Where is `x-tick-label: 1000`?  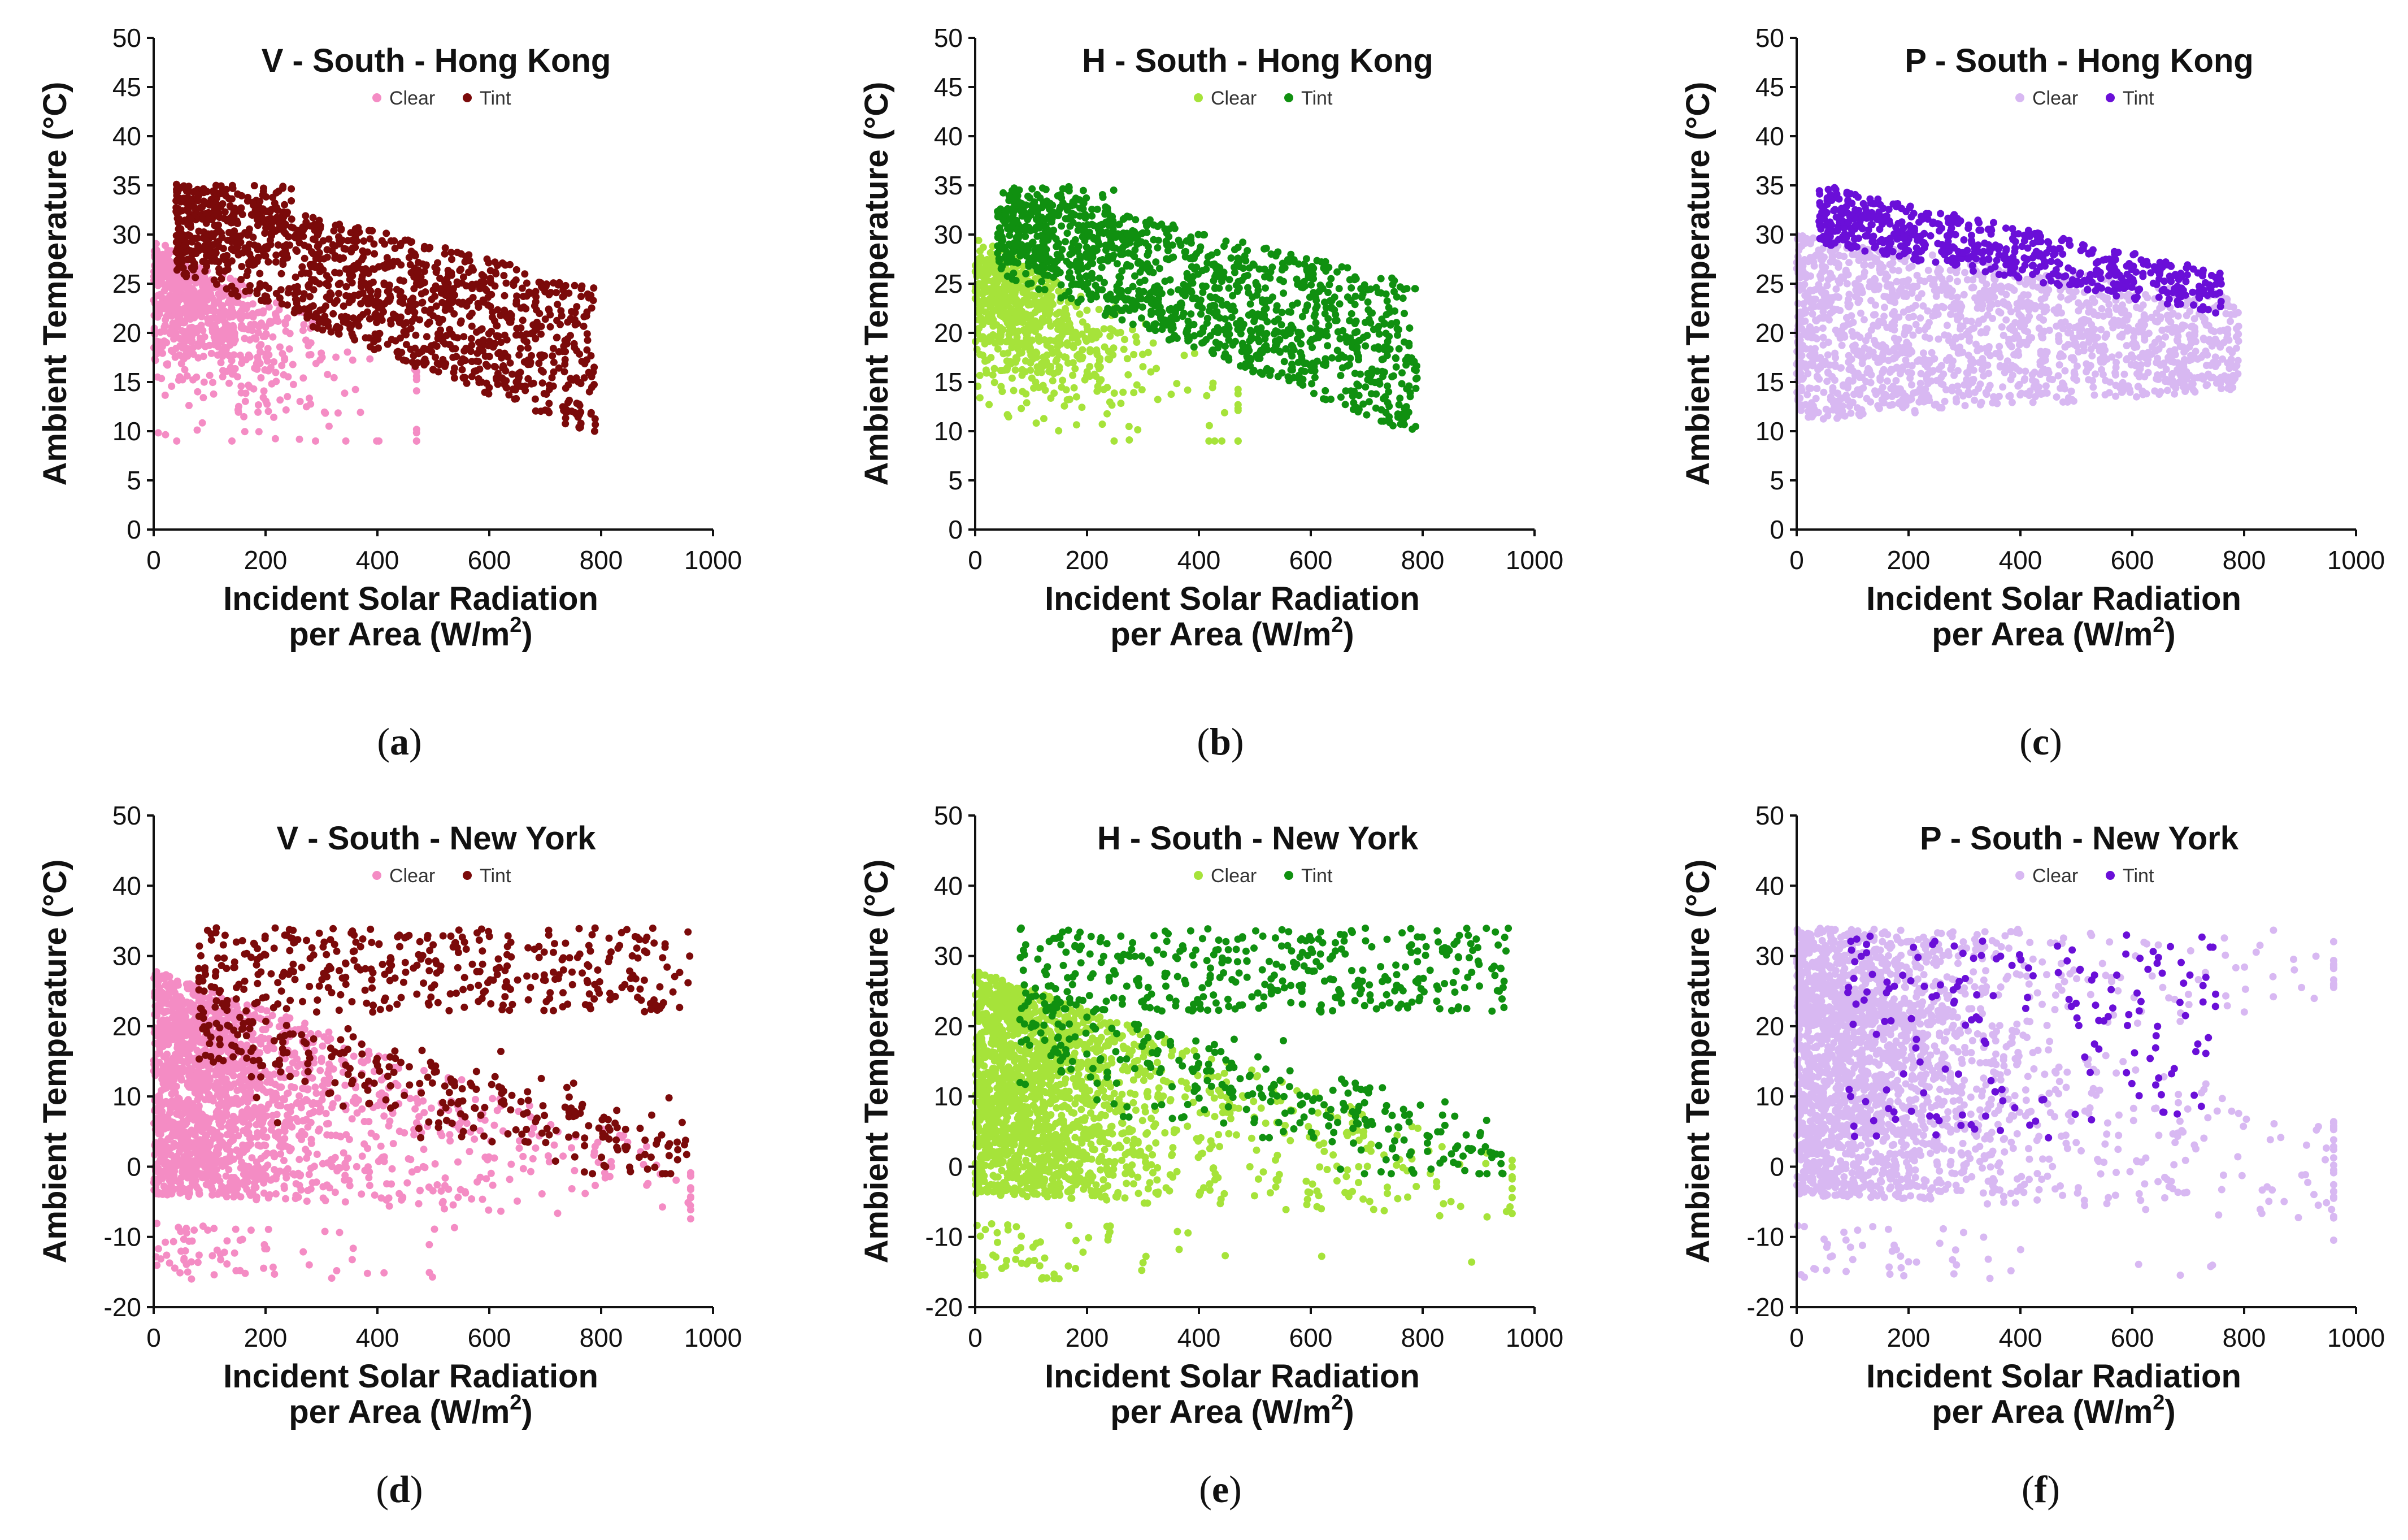 x-tick-label: 1000 is located at coordinates (1534, 560).